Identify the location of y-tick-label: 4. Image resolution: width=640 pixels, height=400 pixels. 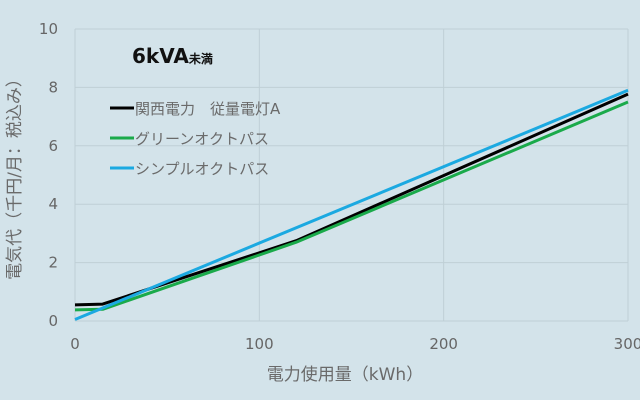
(53, 204).